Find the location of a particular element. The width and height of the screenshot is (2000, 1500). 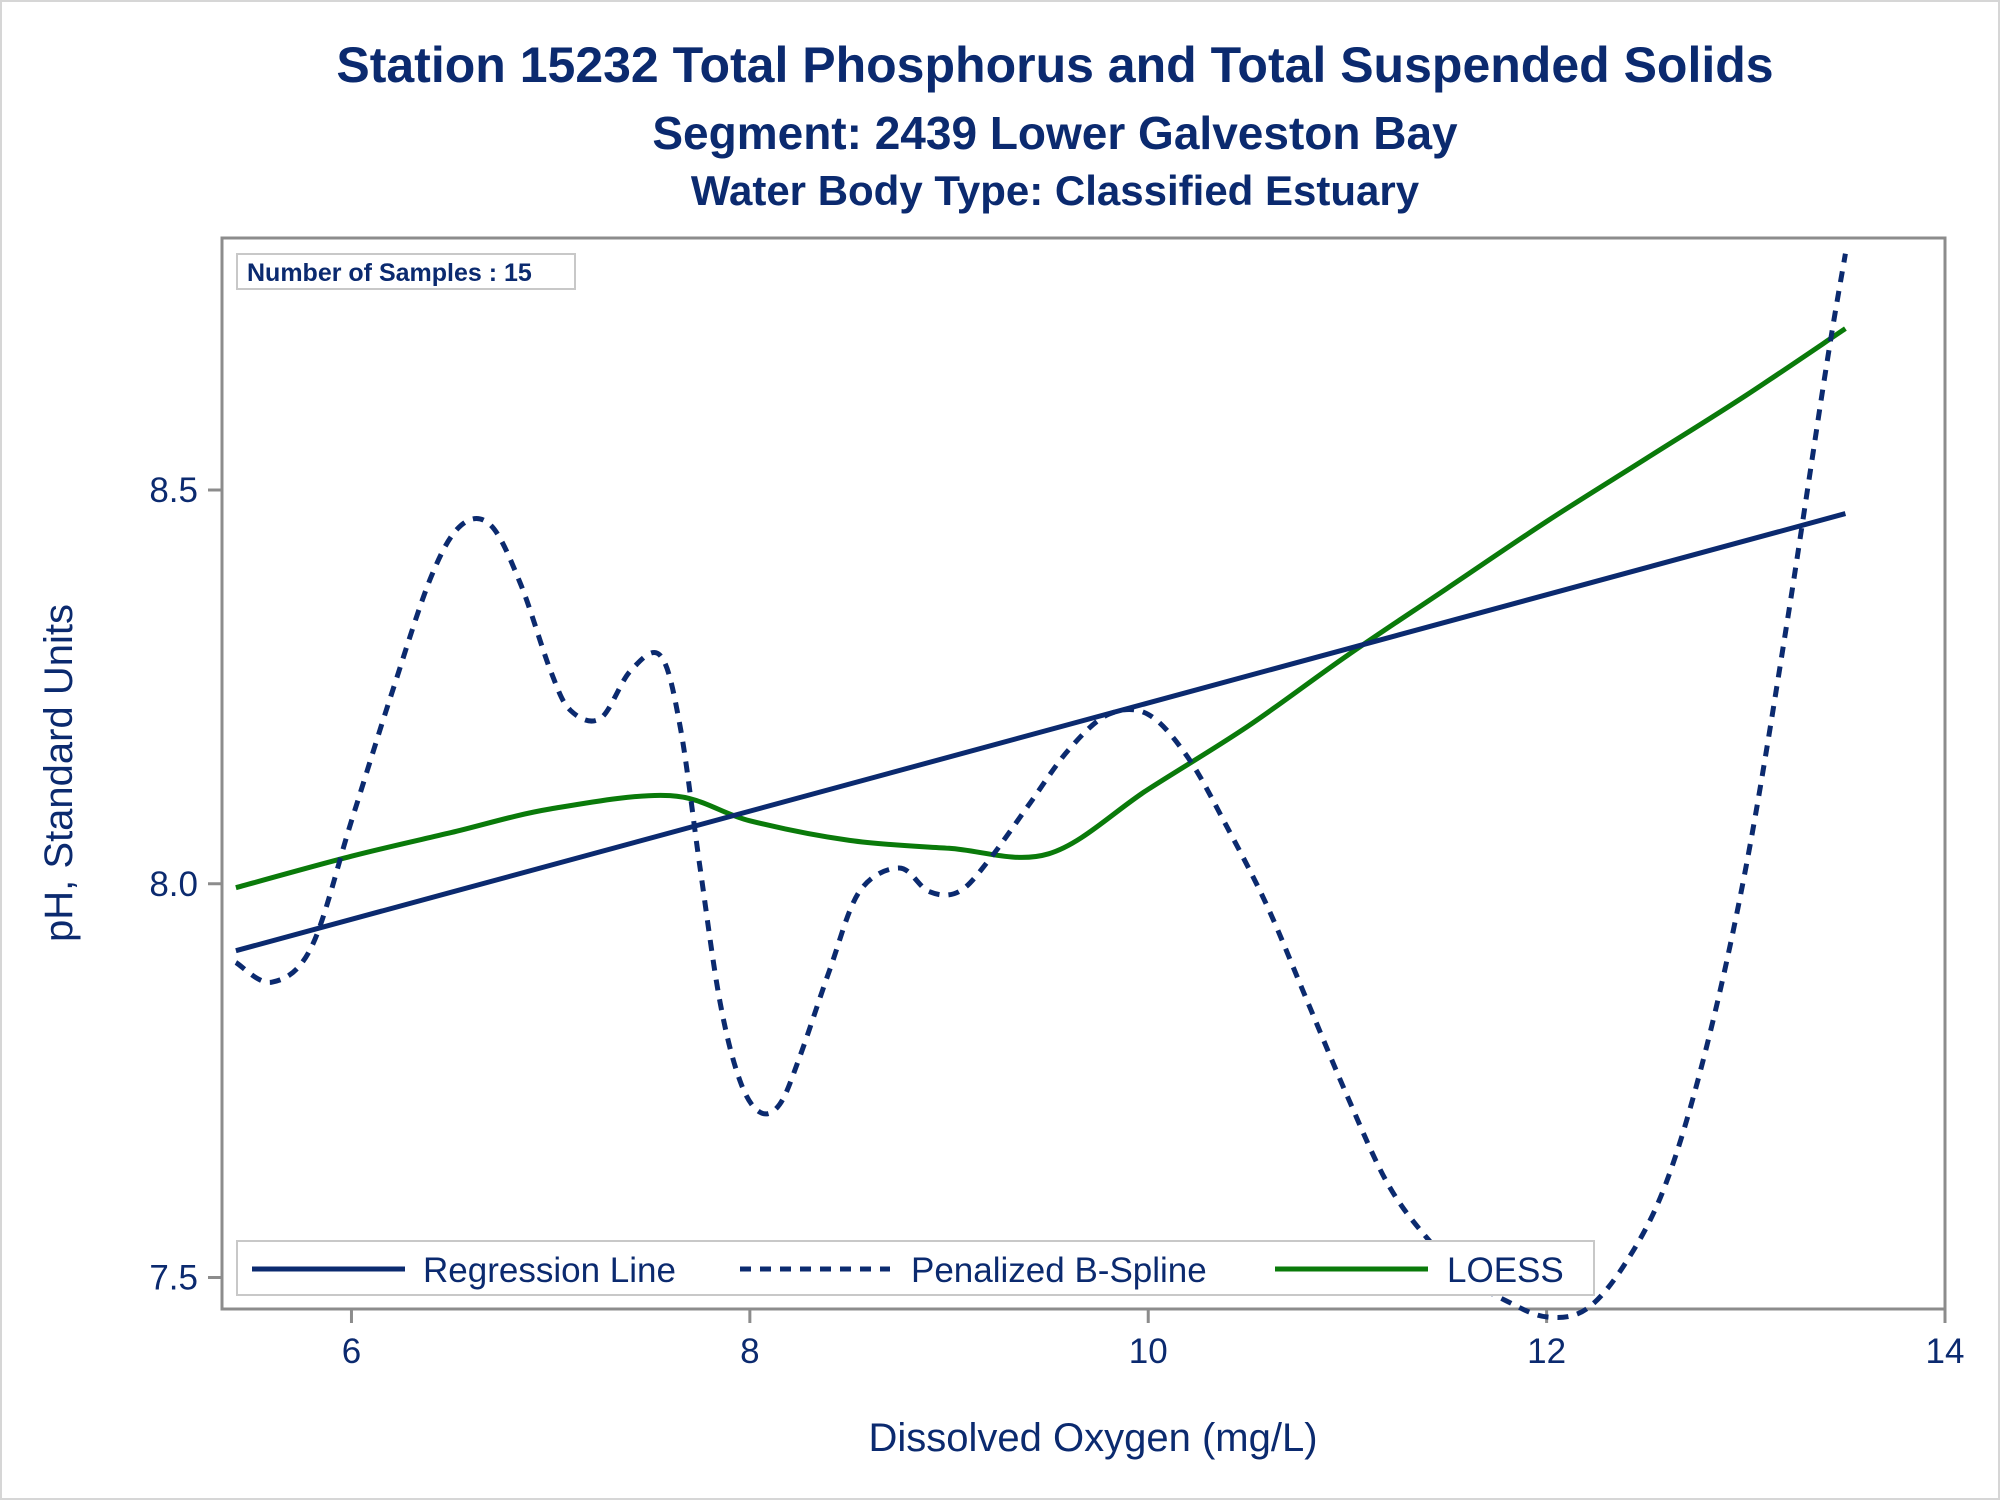

y-axis-label: pH, Standard Units is located at coordinates (59, 773).